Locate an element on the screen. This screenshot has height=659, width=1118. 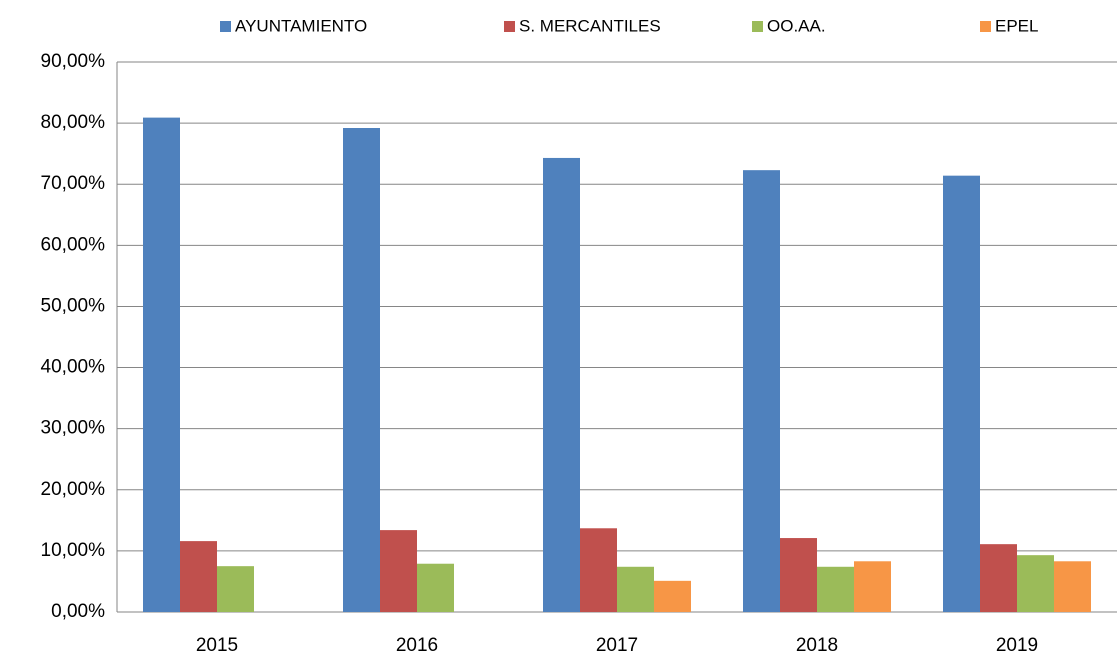
y-tick-label: 60,00% is located at coordinates (73, 244).